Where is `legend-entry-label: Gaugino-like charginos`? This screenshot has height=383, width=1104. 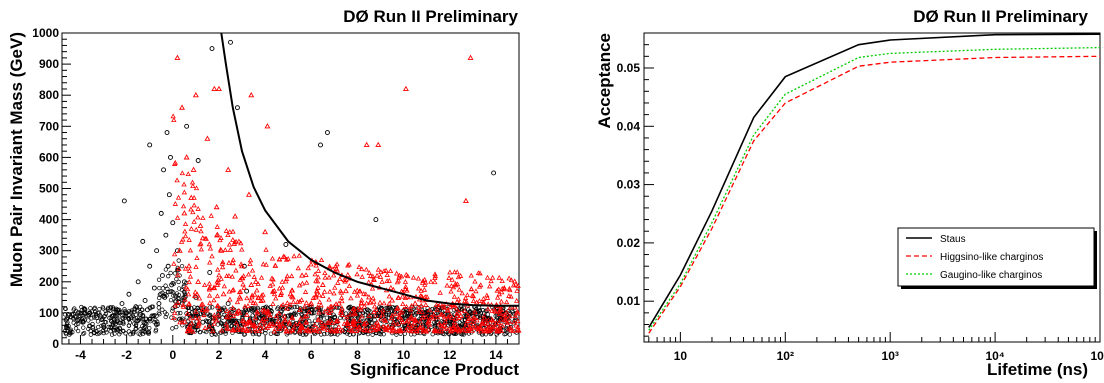 legend-entry-label: Gaugino-like charginos is located at coordinates (991, 275).